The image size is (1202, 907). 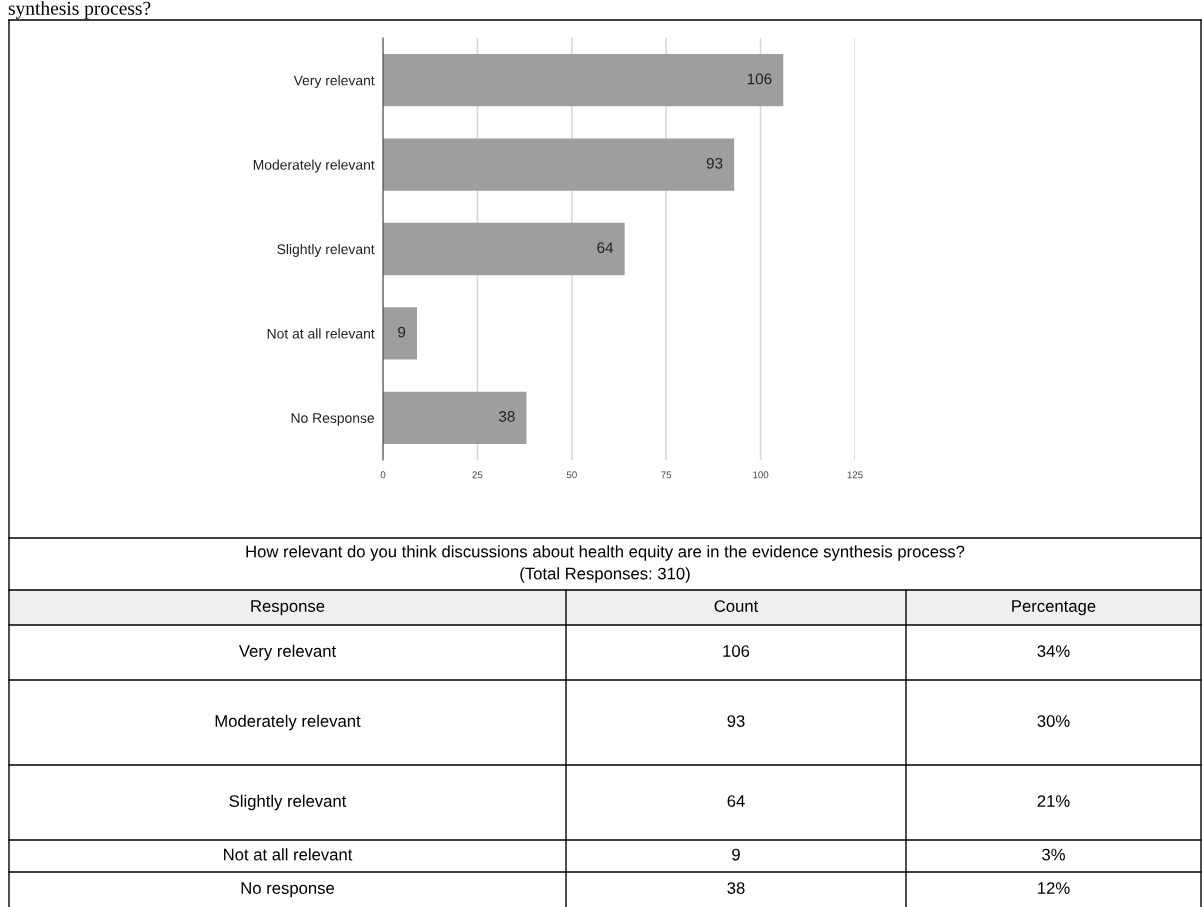 What do you see at coordinates (506, 416) in the screenshot?
I see `data-label: 38` at bounding box center [506, 416].